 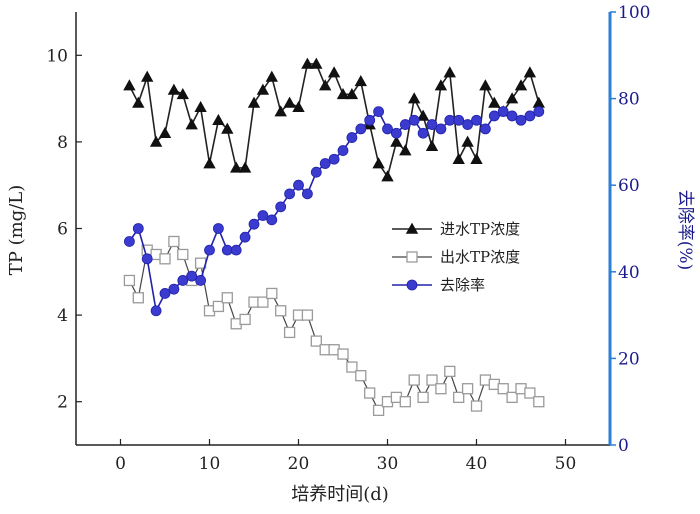 What do you see at coordinates (120, 464) in the screenshot?
I see `x-tick-label: 0` at bounding box center [120, 464].